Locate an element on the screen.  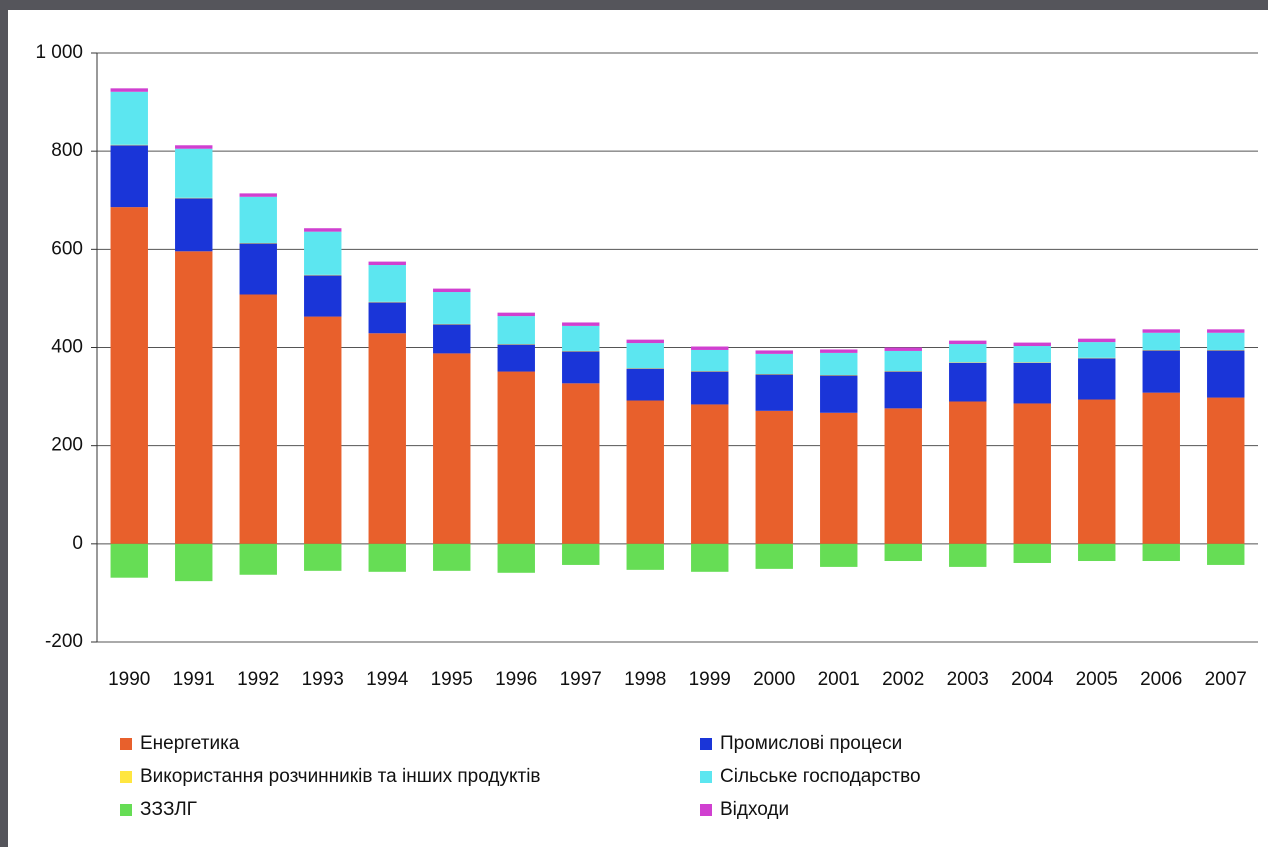
x-tick-label: 1998 is located at coordinates (645, 679).